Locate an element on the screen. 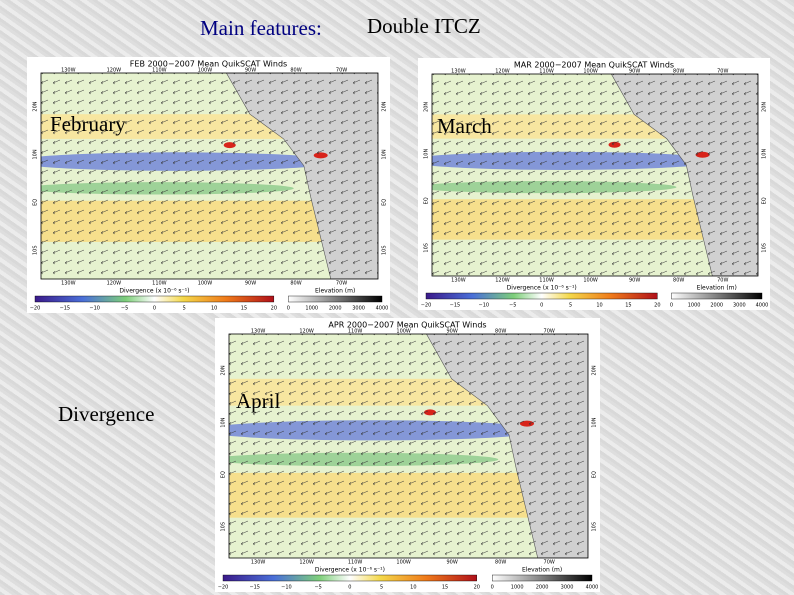 The height and width of the screenshot is (595, 794). elev-tick: 2000 is located at coordinates (542, 588).